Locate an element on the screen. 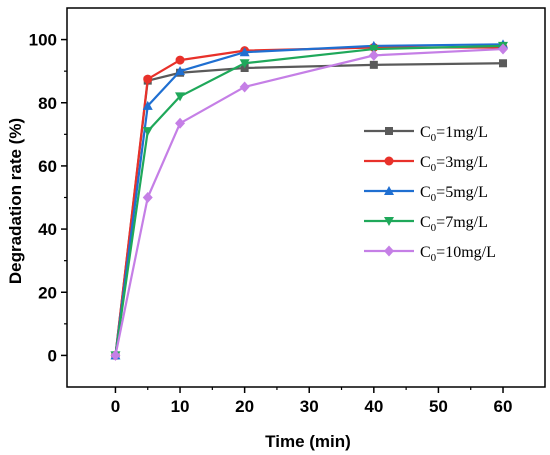 The width and height of the screenshot is (550, 455). legend-item: C0=7mg/L is located at coordinates (426, 224).